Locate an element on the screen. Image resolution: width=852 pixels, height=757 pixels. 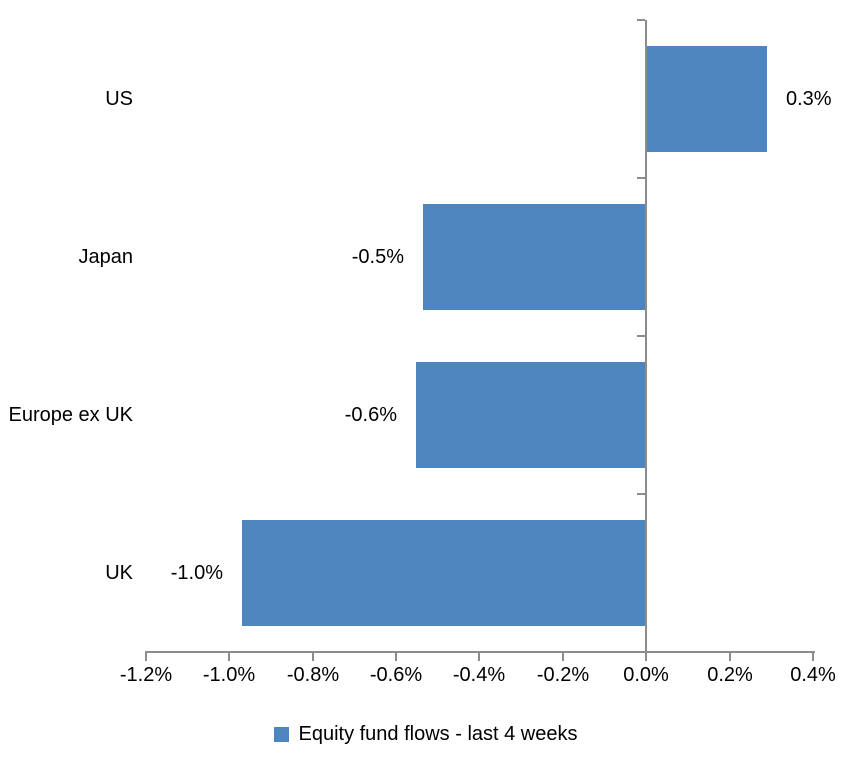
value-axis-tick-label: 0.2% is located at coordinates (730, 675).